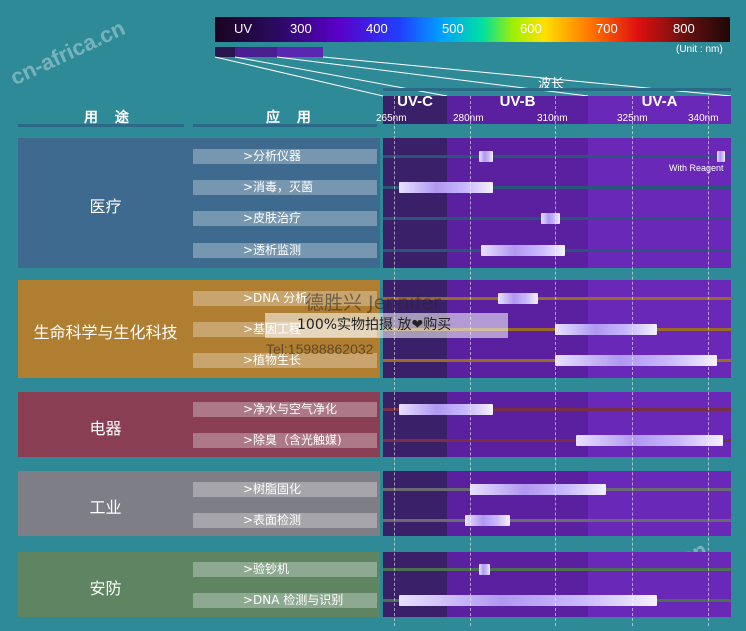 The image size is (746, 631). Describe the element at coordinates (199, 584) in the screenshot. I see `category-block: 安防` at that location.